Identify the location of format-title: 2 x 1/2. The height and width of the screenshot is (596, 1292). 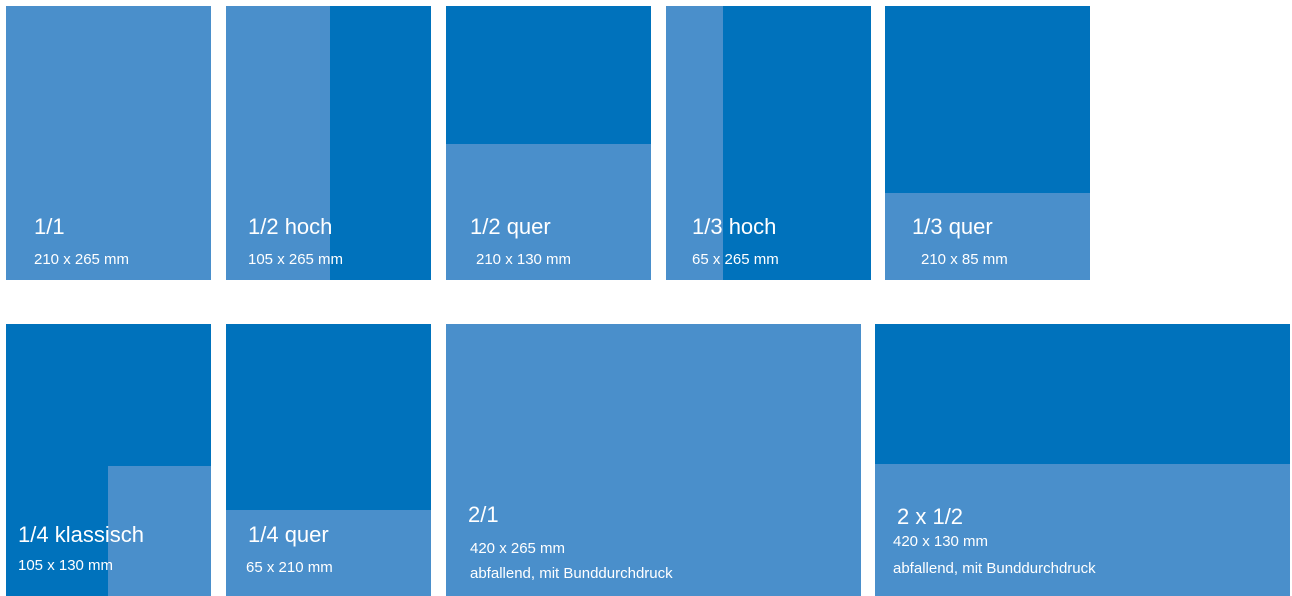
(930, 517).